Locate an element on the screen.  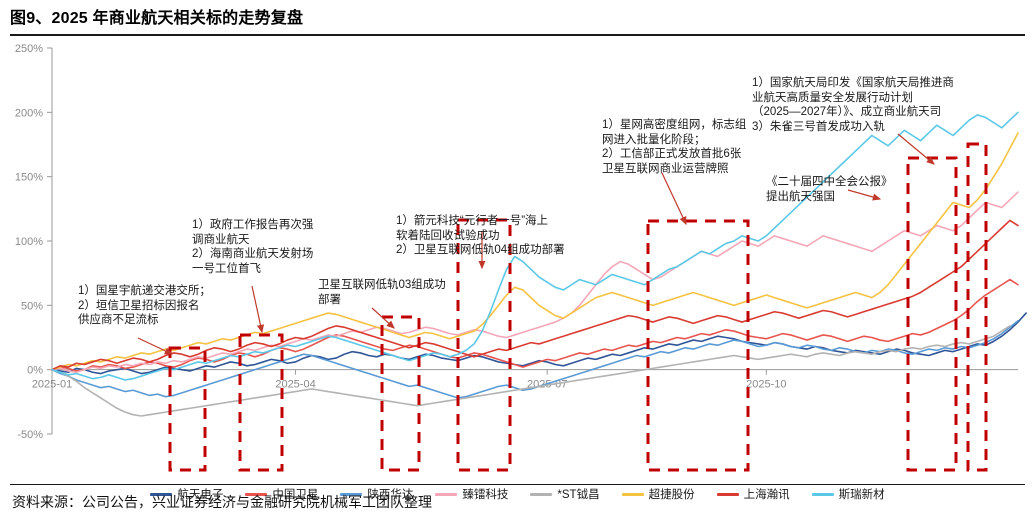
y-axis-tick-label: 200% is located at coordinates (29, 113).